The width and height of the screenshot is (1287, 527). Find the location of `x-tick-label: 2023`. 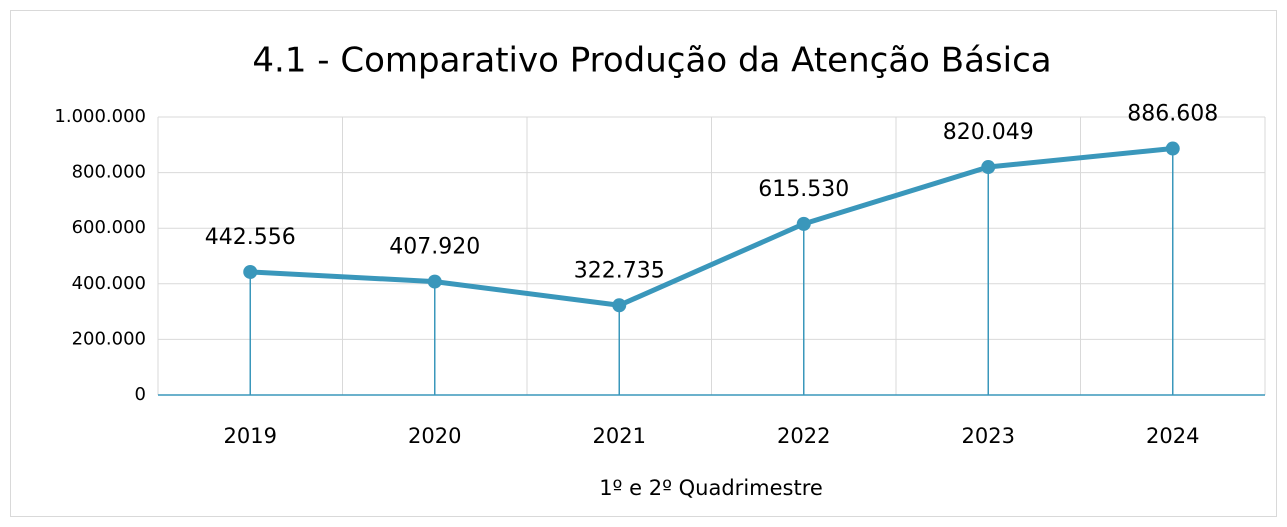

x-tick-label: 2023 is located at coordinates (988, 436).